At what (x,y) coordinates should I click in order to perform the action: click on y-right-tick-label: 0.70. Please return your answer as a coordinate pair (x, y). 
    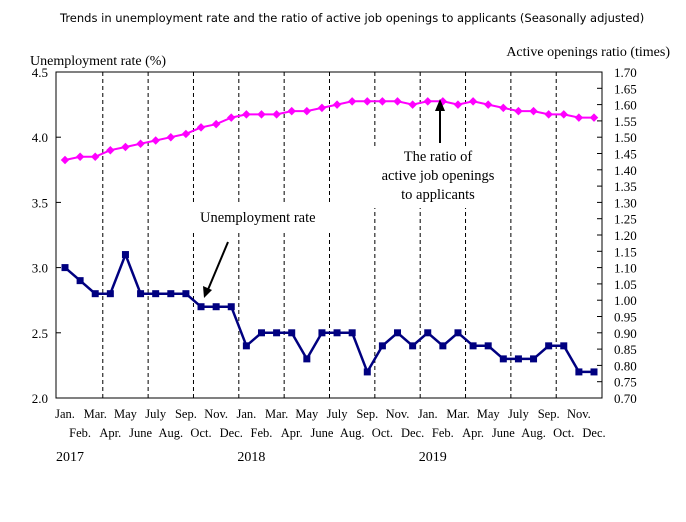
    Looking at the image, I should click on (625, 398).